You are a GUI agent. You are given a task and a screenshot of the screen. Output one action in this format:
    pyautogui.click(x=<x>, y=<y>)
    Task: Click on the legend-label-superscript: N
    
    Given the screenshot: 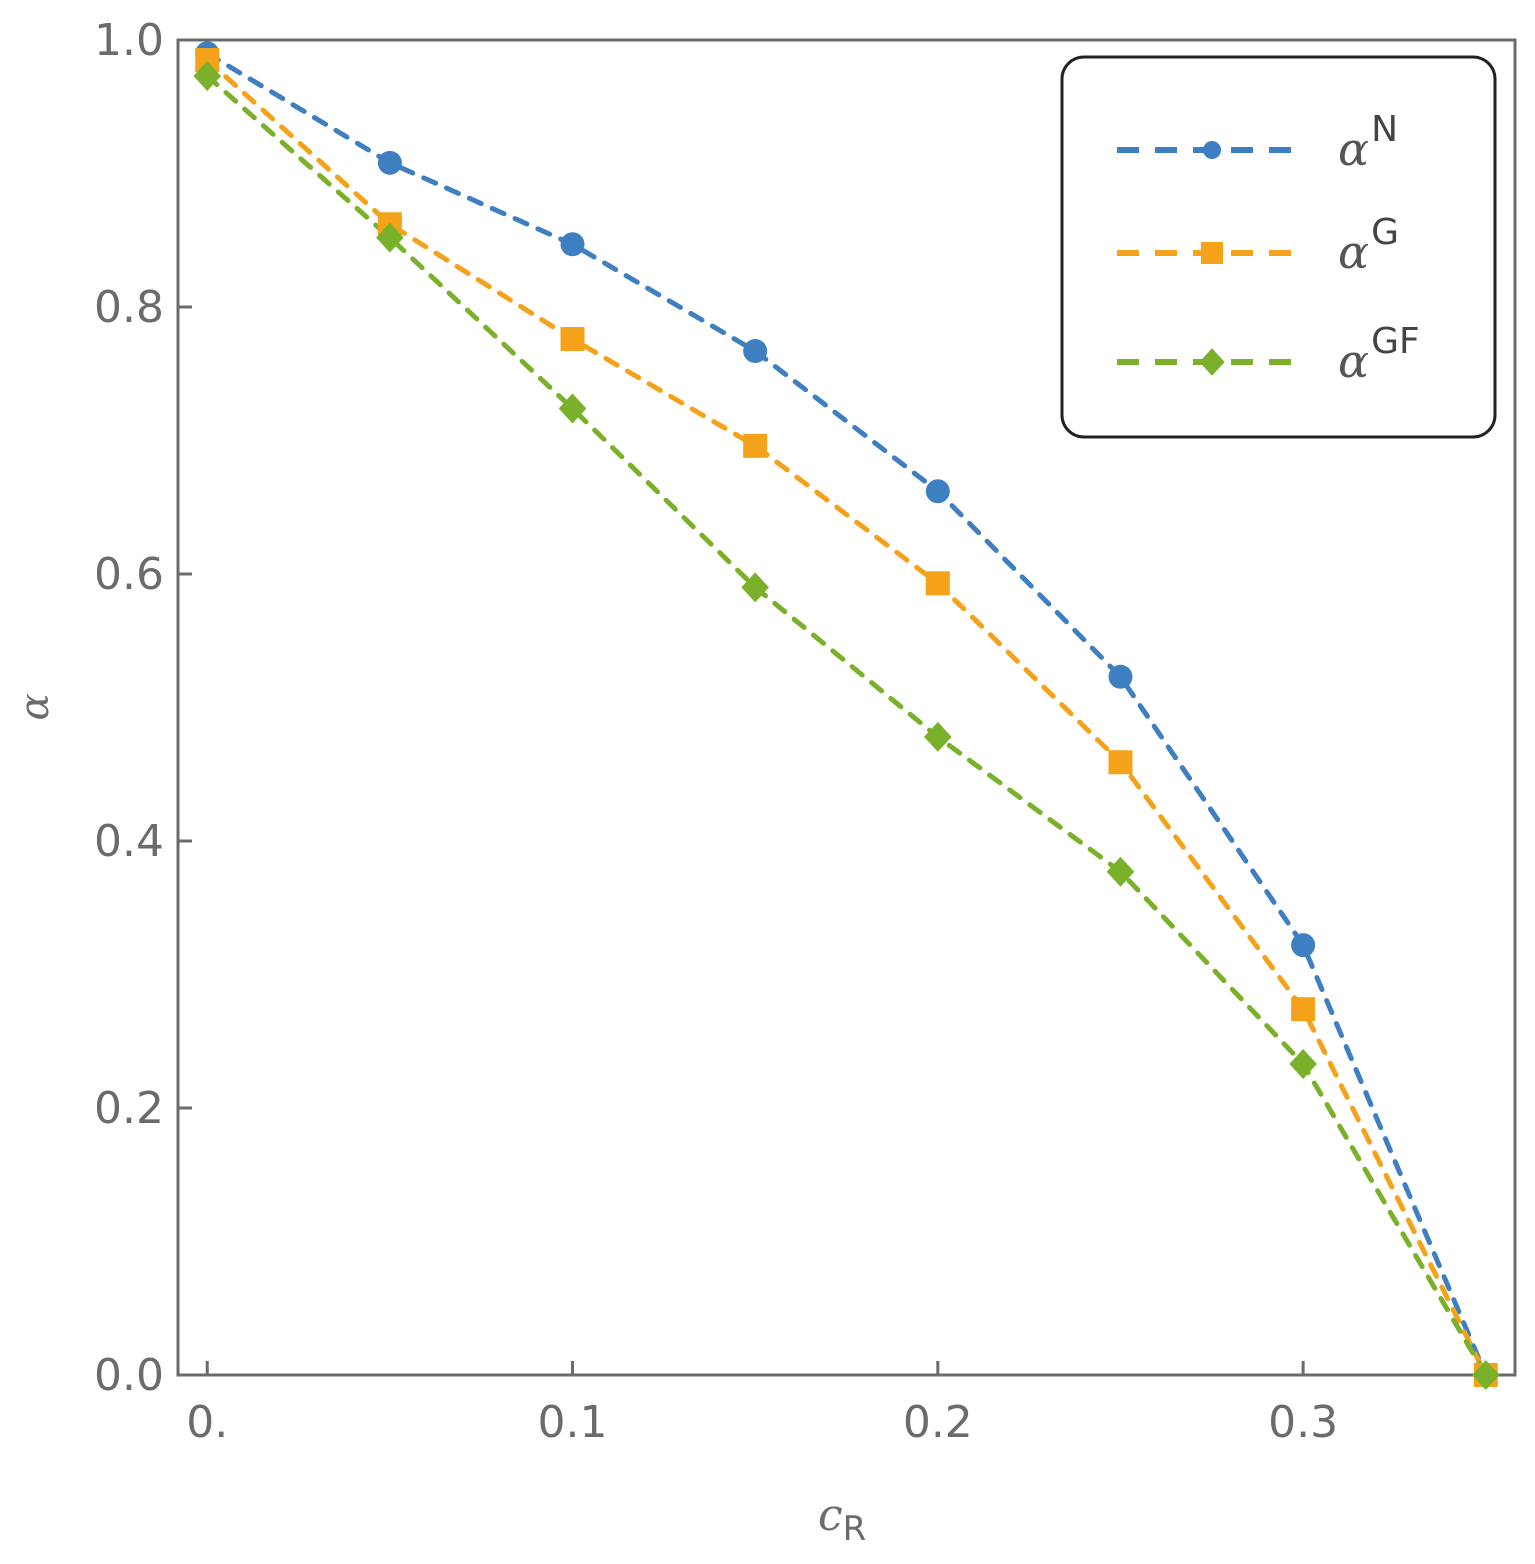 What is the action you would take?
    pyautogui.click(x=1384, y=129)
    